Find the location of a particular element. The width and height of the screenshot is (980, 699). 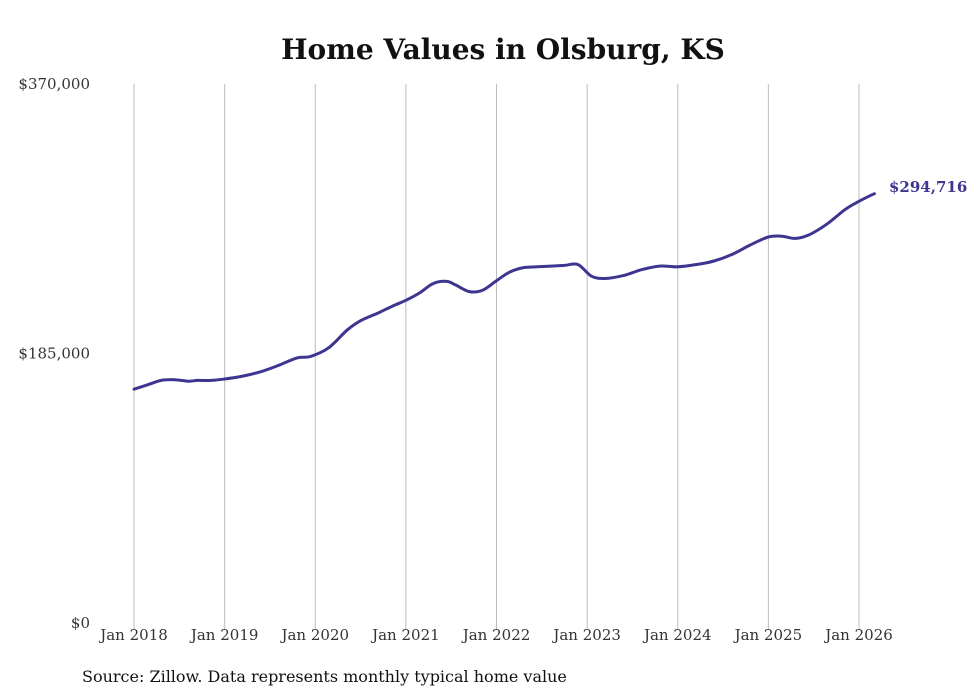

latest-value-label: $294,716 is located at coordinates (928, 187).